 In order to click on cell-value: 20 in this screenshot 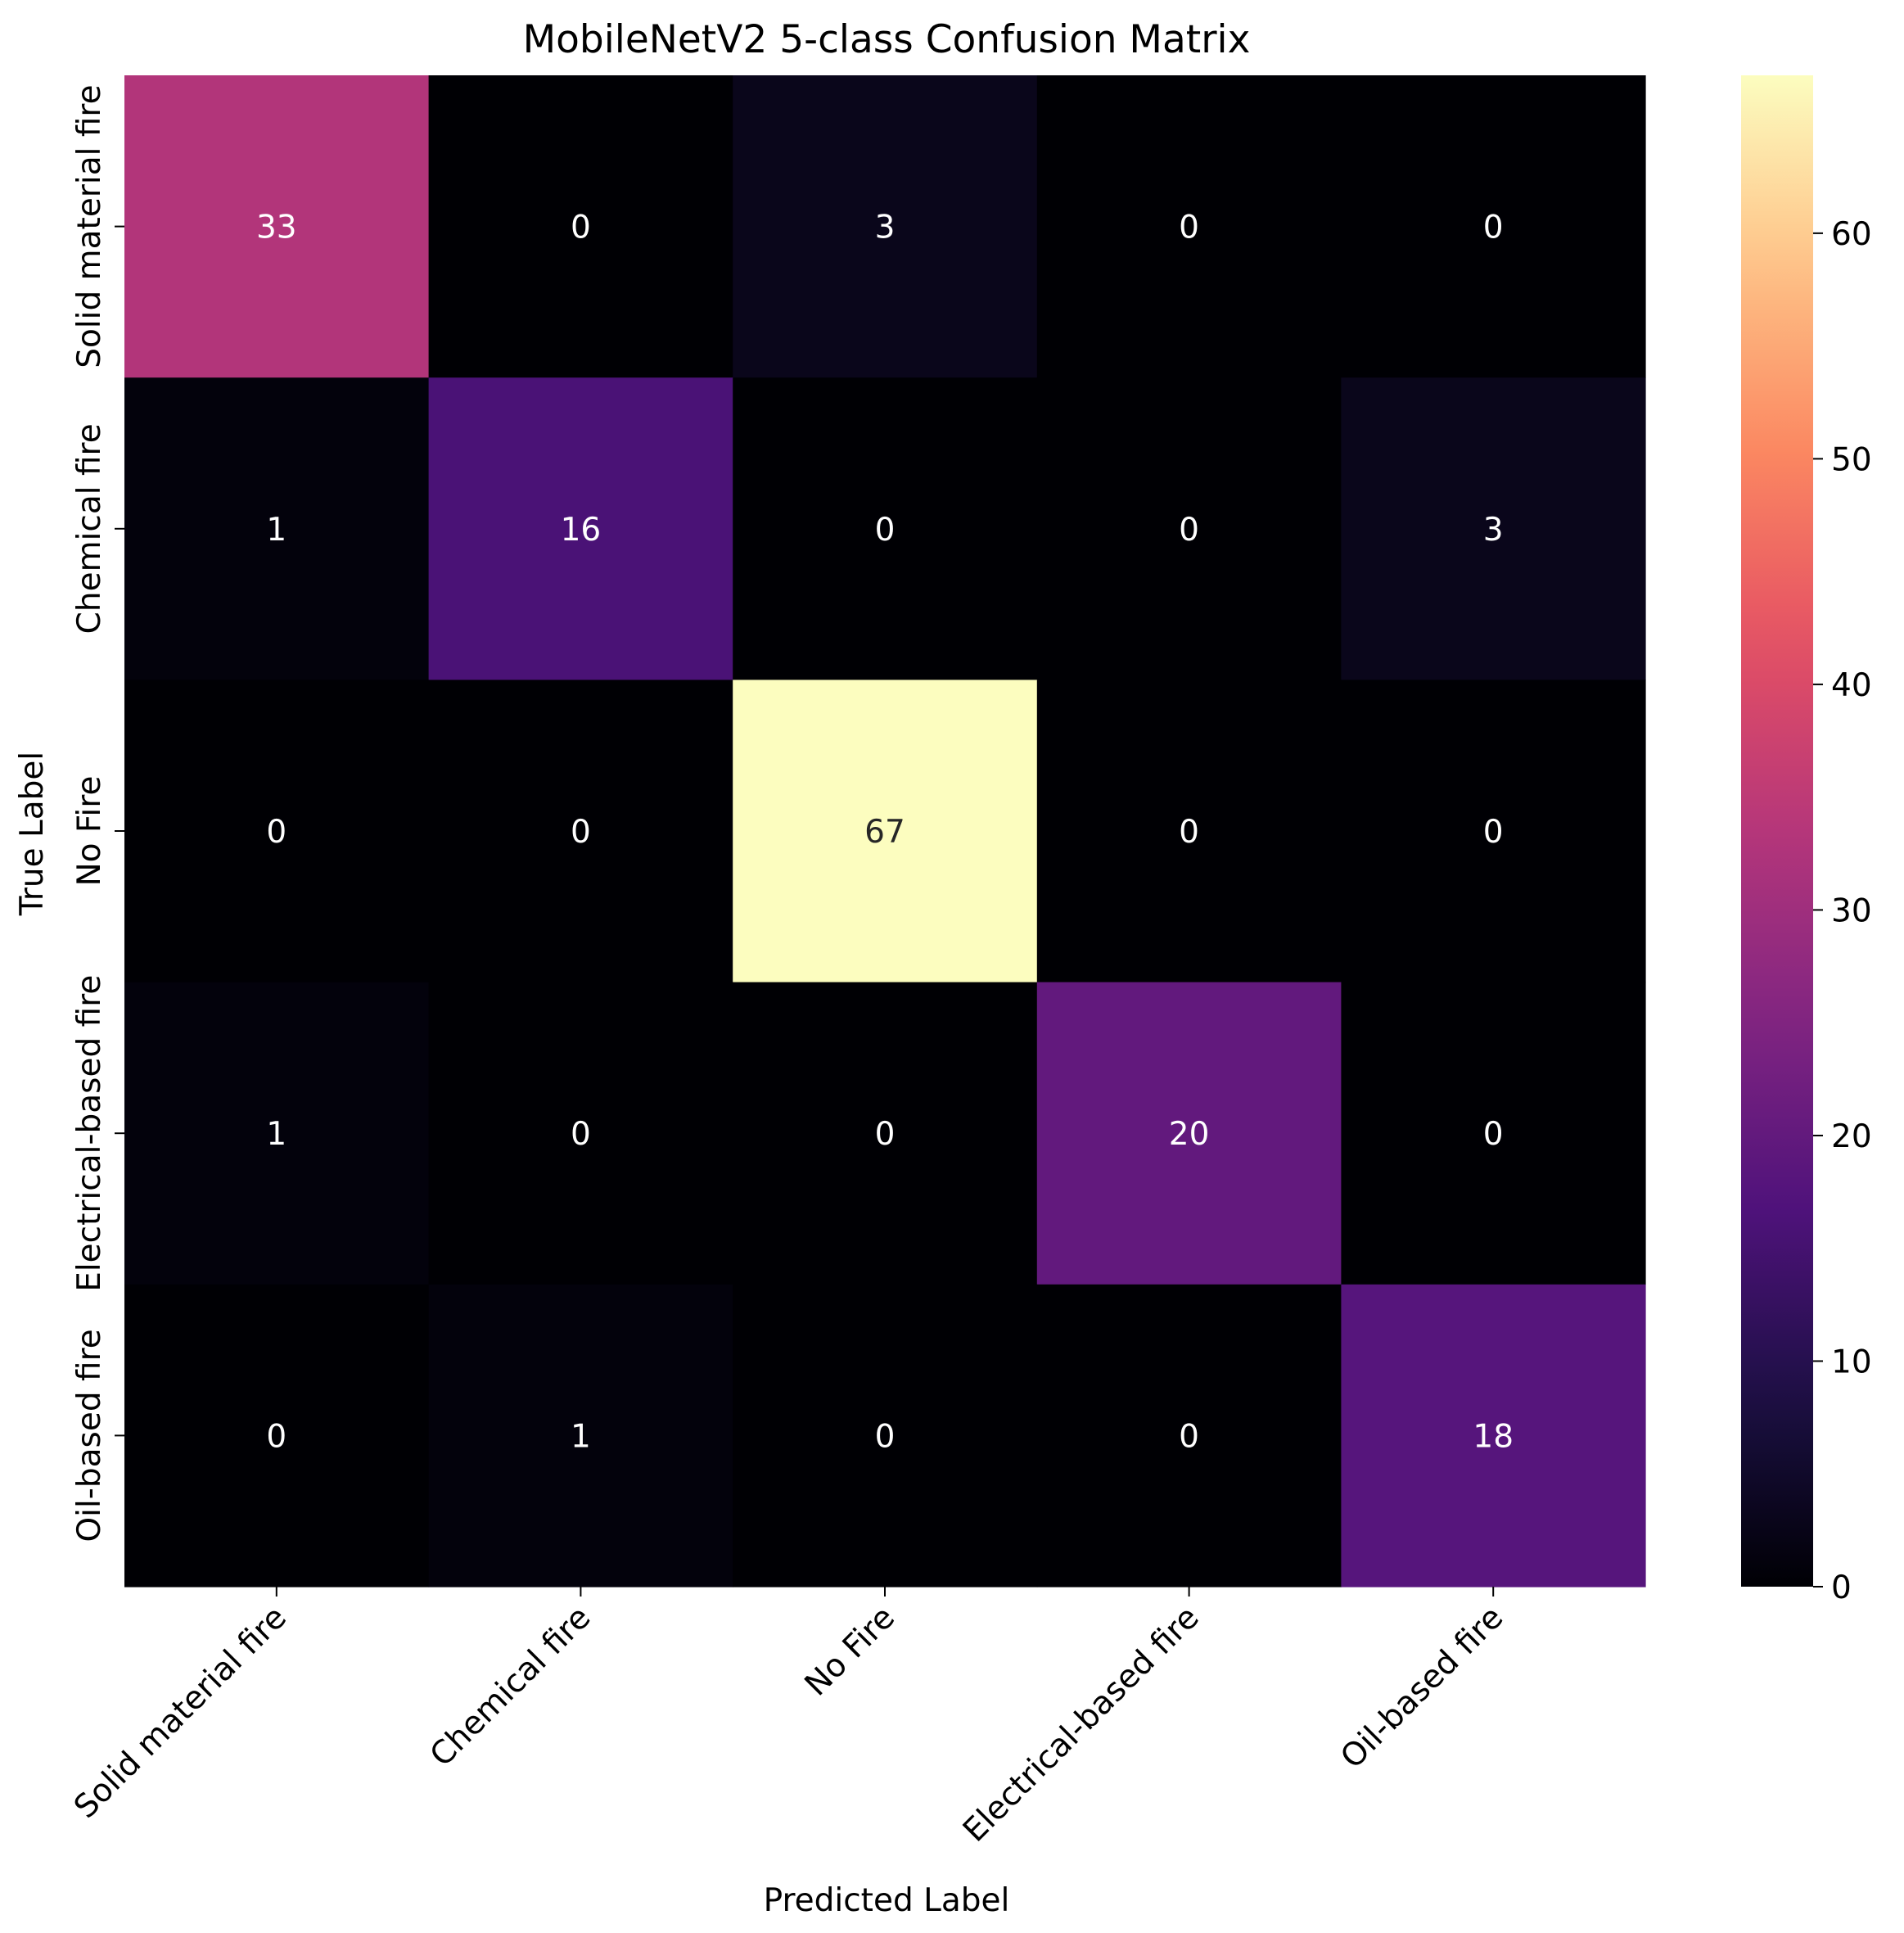, I will do `click(1189, 1134)`.